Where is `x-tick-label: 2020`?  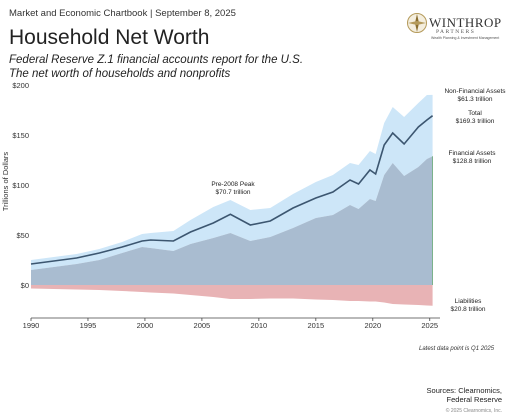
x-tick-label: 2020 is located at coordinates (372, 325).